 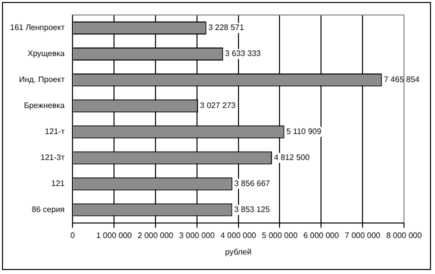 I want to click on y-tick-label: Инд. Проект, so click(x=41, y=79).